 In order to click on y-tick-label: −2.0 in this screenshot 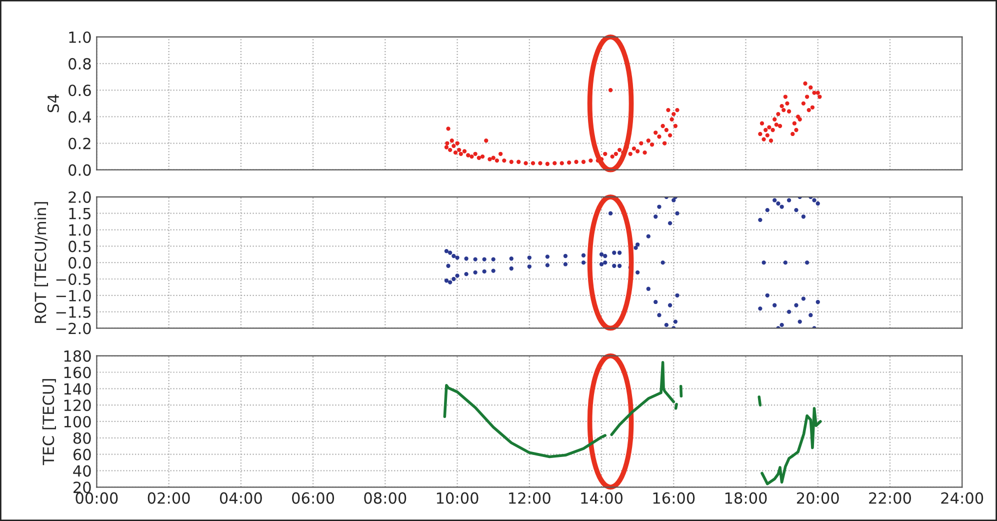, I will do `click(73, 328)`.